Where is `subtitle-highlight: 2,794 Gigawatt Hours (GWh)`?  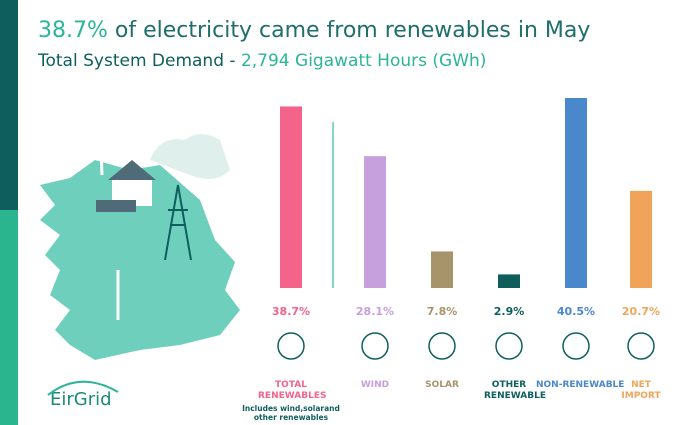
subtitle-highlight: 2,794 Gigawatt Hours (GWh) is located at coordinates (363, 61).